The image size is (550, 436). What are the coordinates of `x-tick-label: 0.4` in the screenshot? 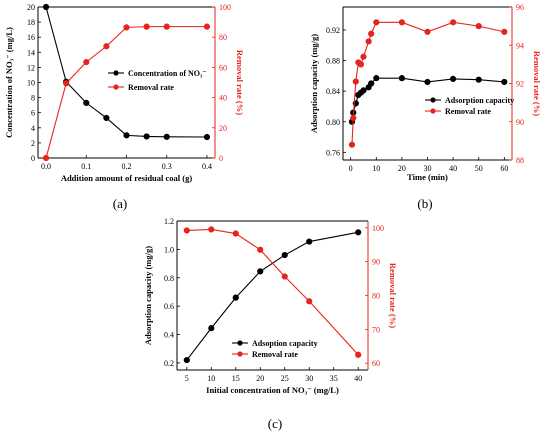 It's located at (207, 166).